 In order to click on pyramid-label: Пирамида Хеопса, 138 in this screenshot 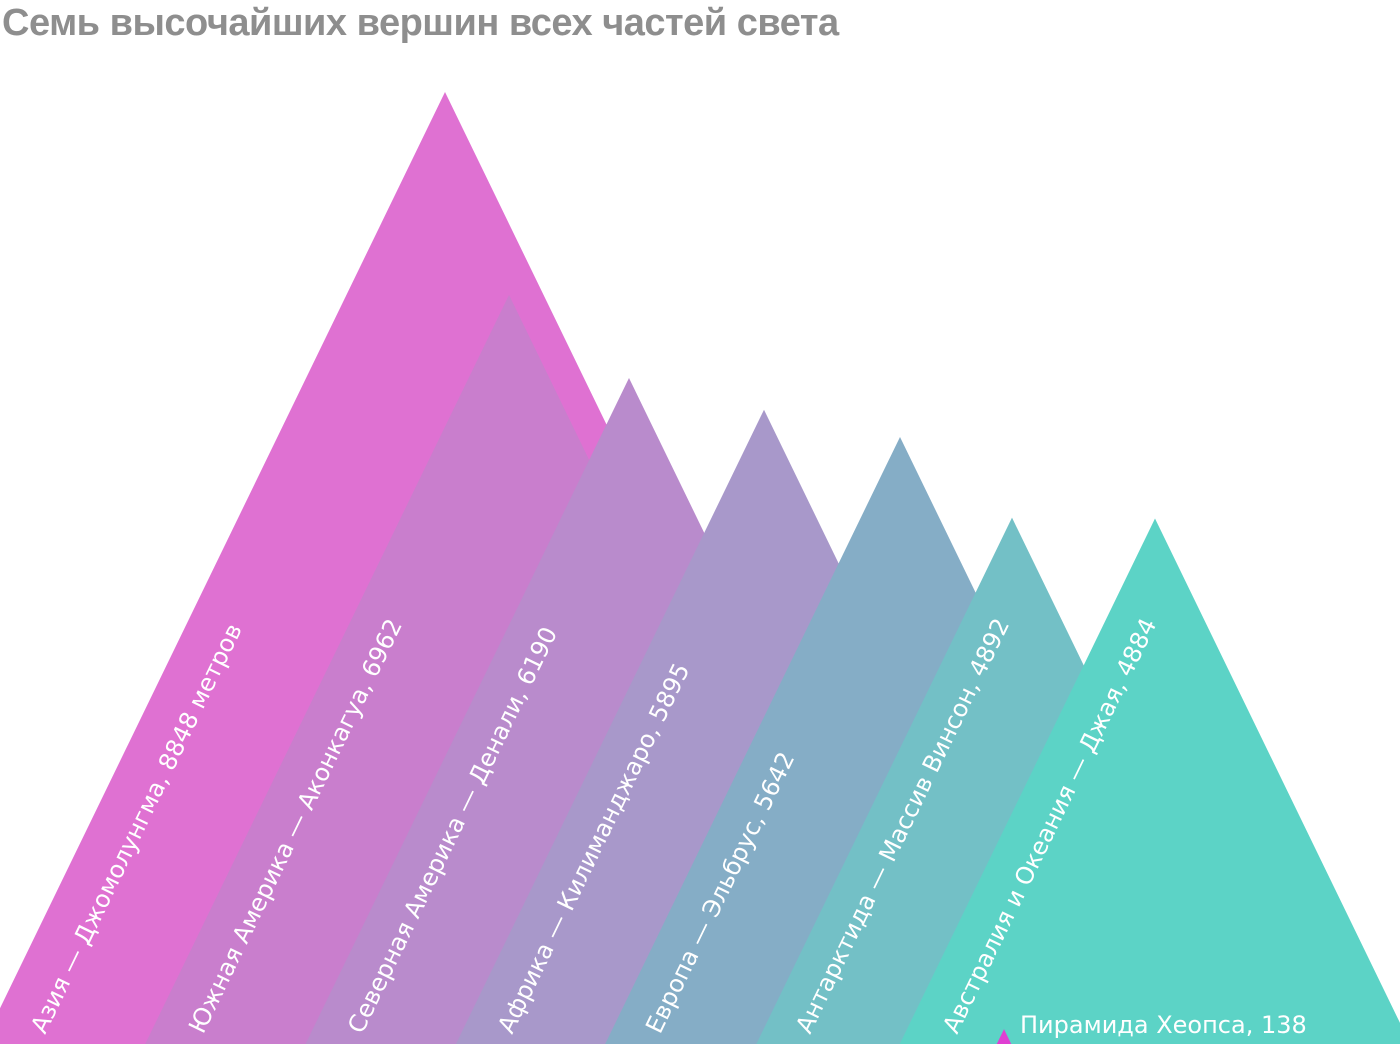, I will do `click(1163, 1025)`.